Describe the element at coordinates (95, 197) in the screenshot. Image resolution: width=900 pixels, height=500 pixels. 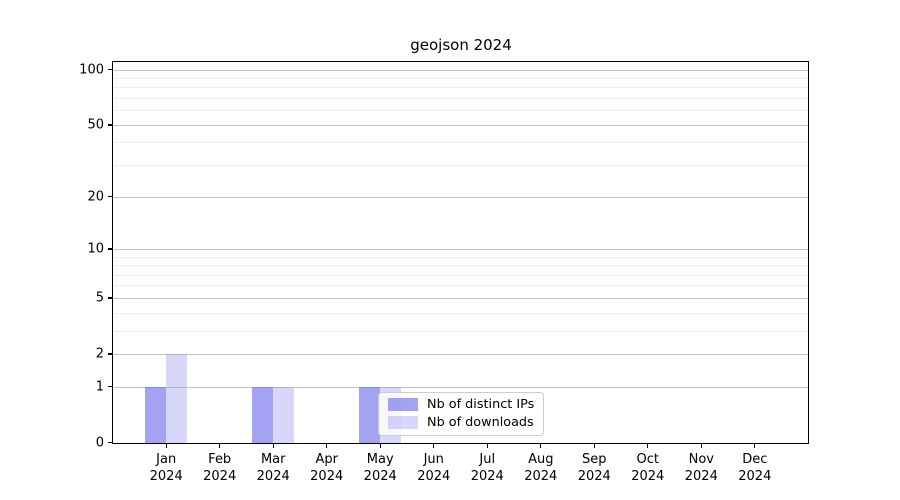
I see `y-axis-tick-label: 20` at that location.